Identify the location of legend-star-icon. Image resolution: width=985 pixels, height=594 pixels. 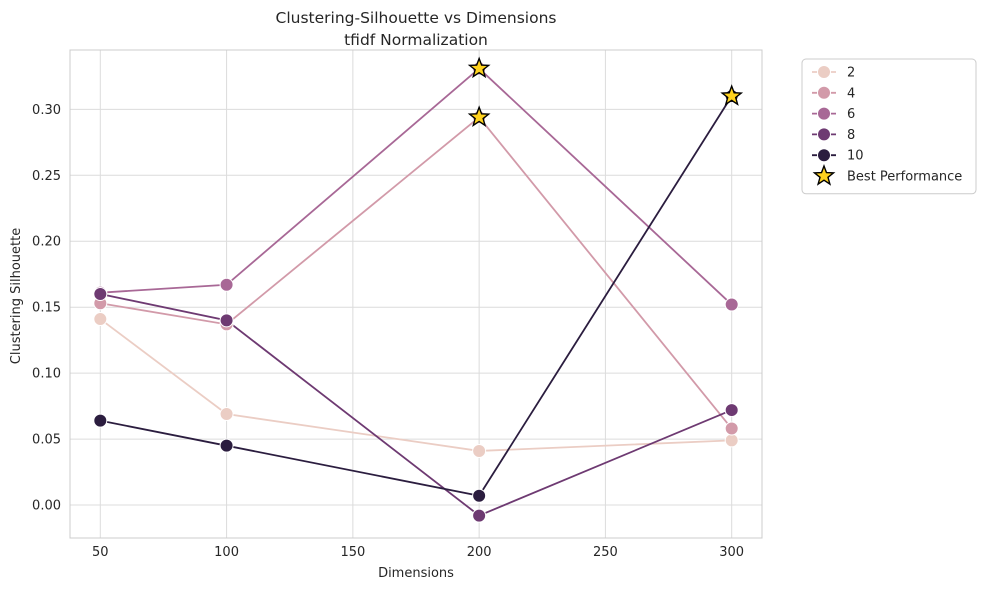
(824, 175).